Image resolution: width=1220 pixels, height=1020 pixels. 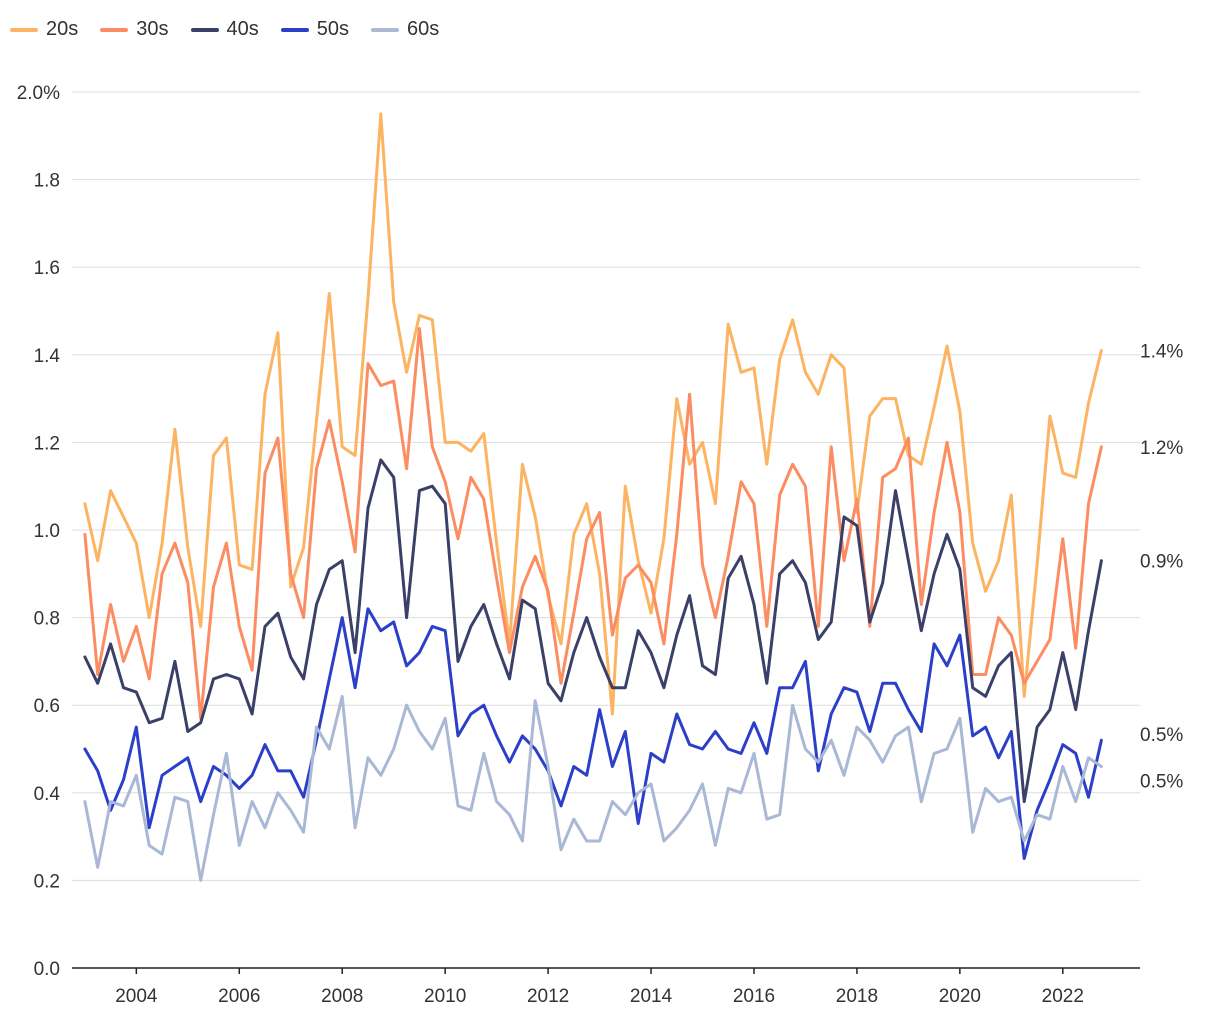 I want to click on x-tick-label-7: 2018, so click(x=857, y=996).